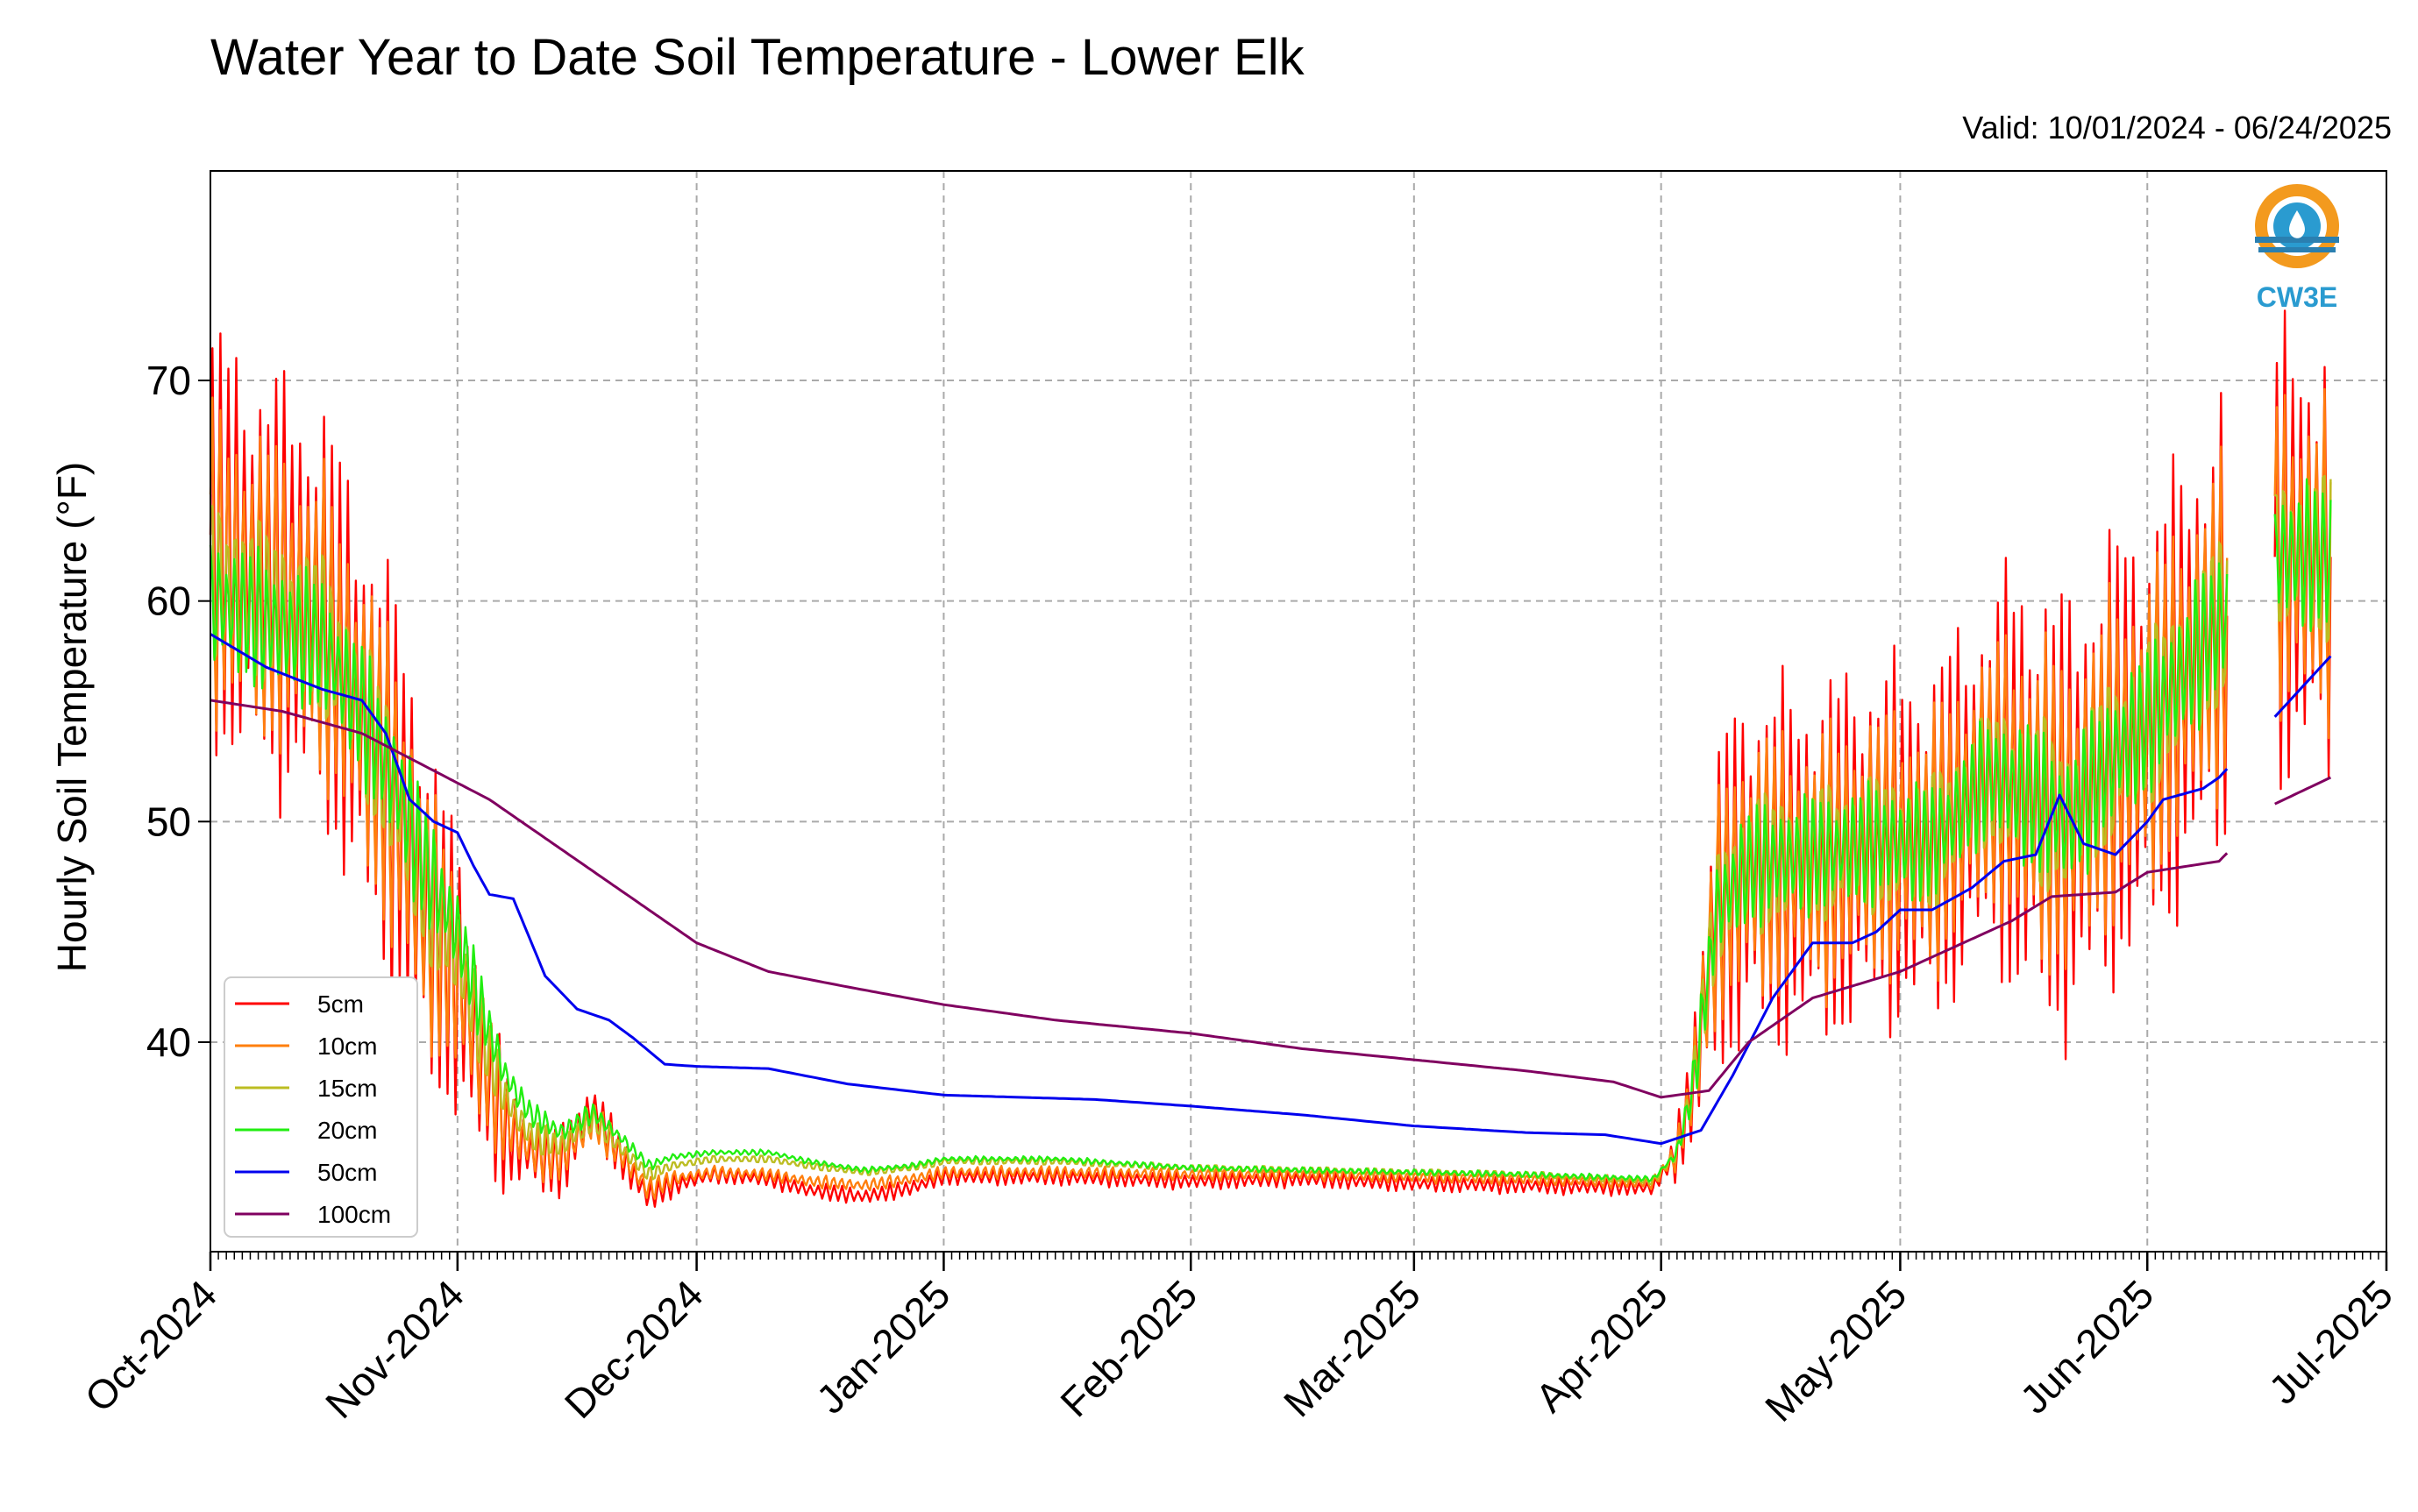 This screenshot has height=1512, width=2418. What do you see at coordinates (2331, 1342) in the screenshot?
I see `x-tick-label: Jul-2025` at bounding box center [2331, 1342].